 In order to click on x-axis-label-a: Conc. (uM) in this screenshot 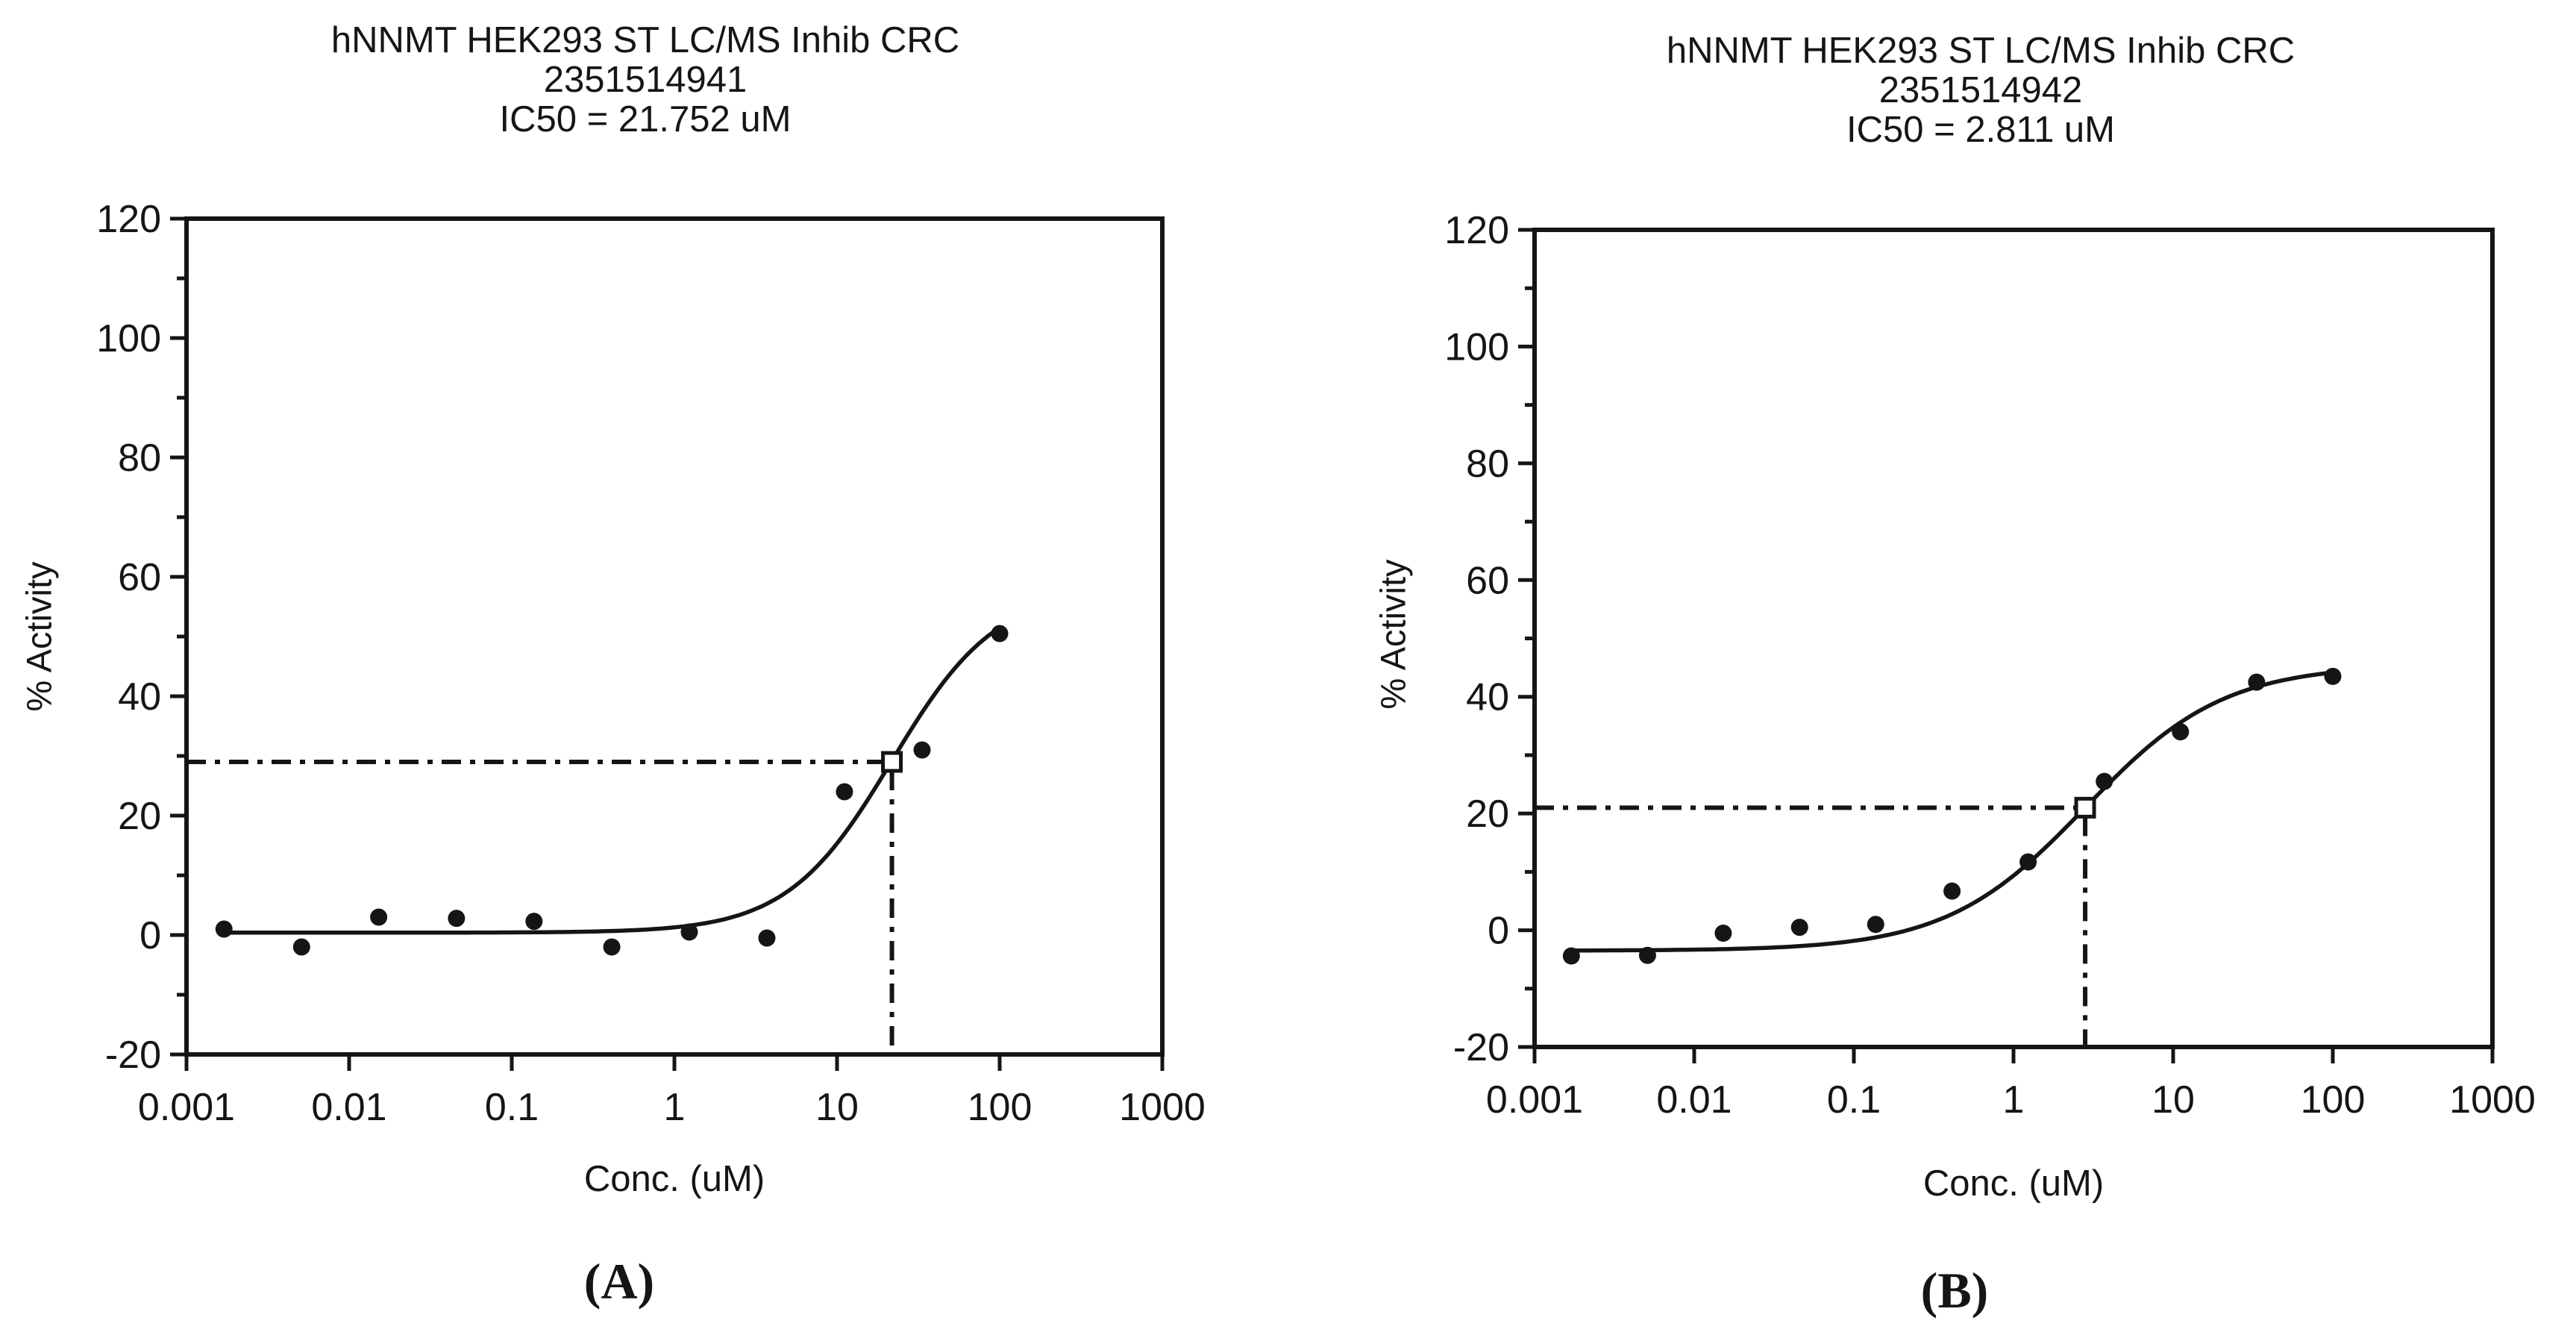, I will do `click(674, 1179)`.